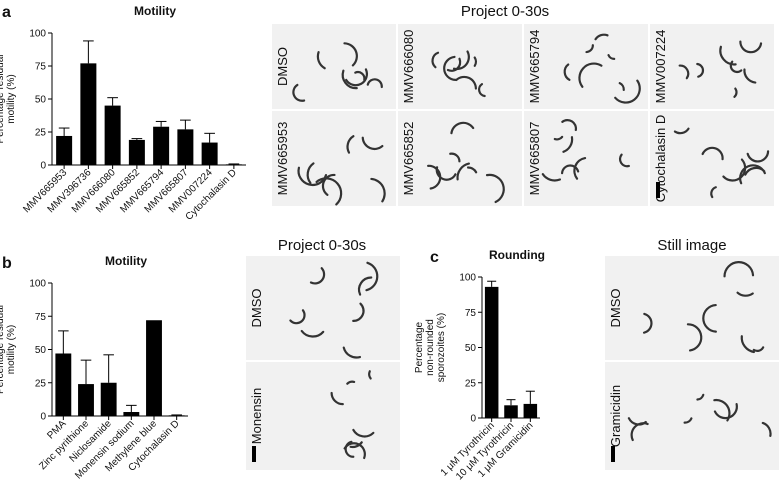 This screenshot has width=779, height=495. What do you see at coordinates (256, 308) in the screenshot?
I see `image-label: DMSO` at bounding box center [256, 308].